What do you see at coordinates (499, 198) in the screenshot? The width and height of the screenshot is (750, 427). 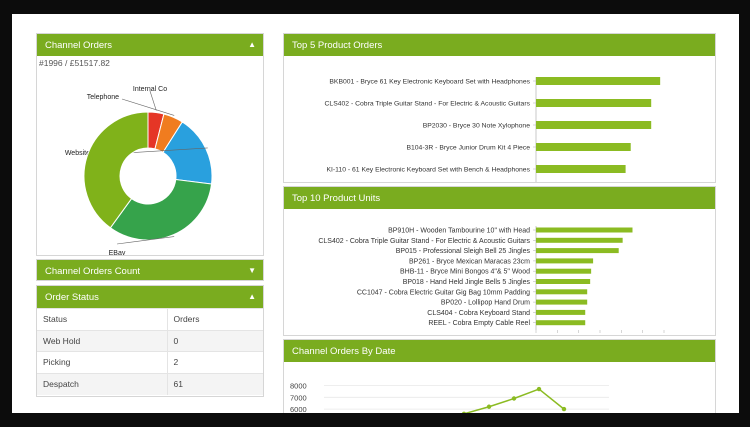 I see `top10-header: Top 10 Product Units` at bounding box center [499, 198].